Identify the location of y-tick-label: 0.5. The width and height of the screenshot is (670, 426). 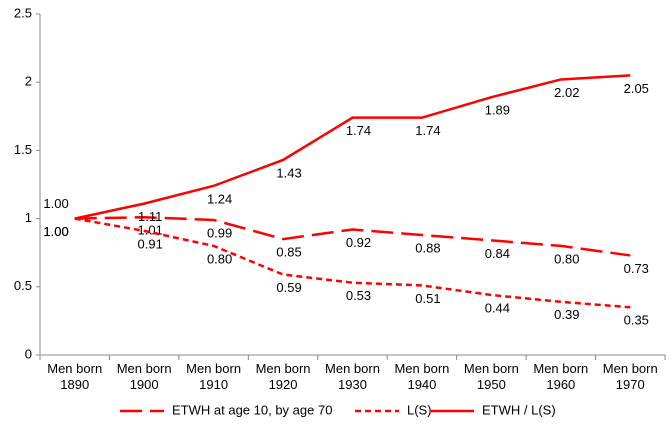
(23, 285).